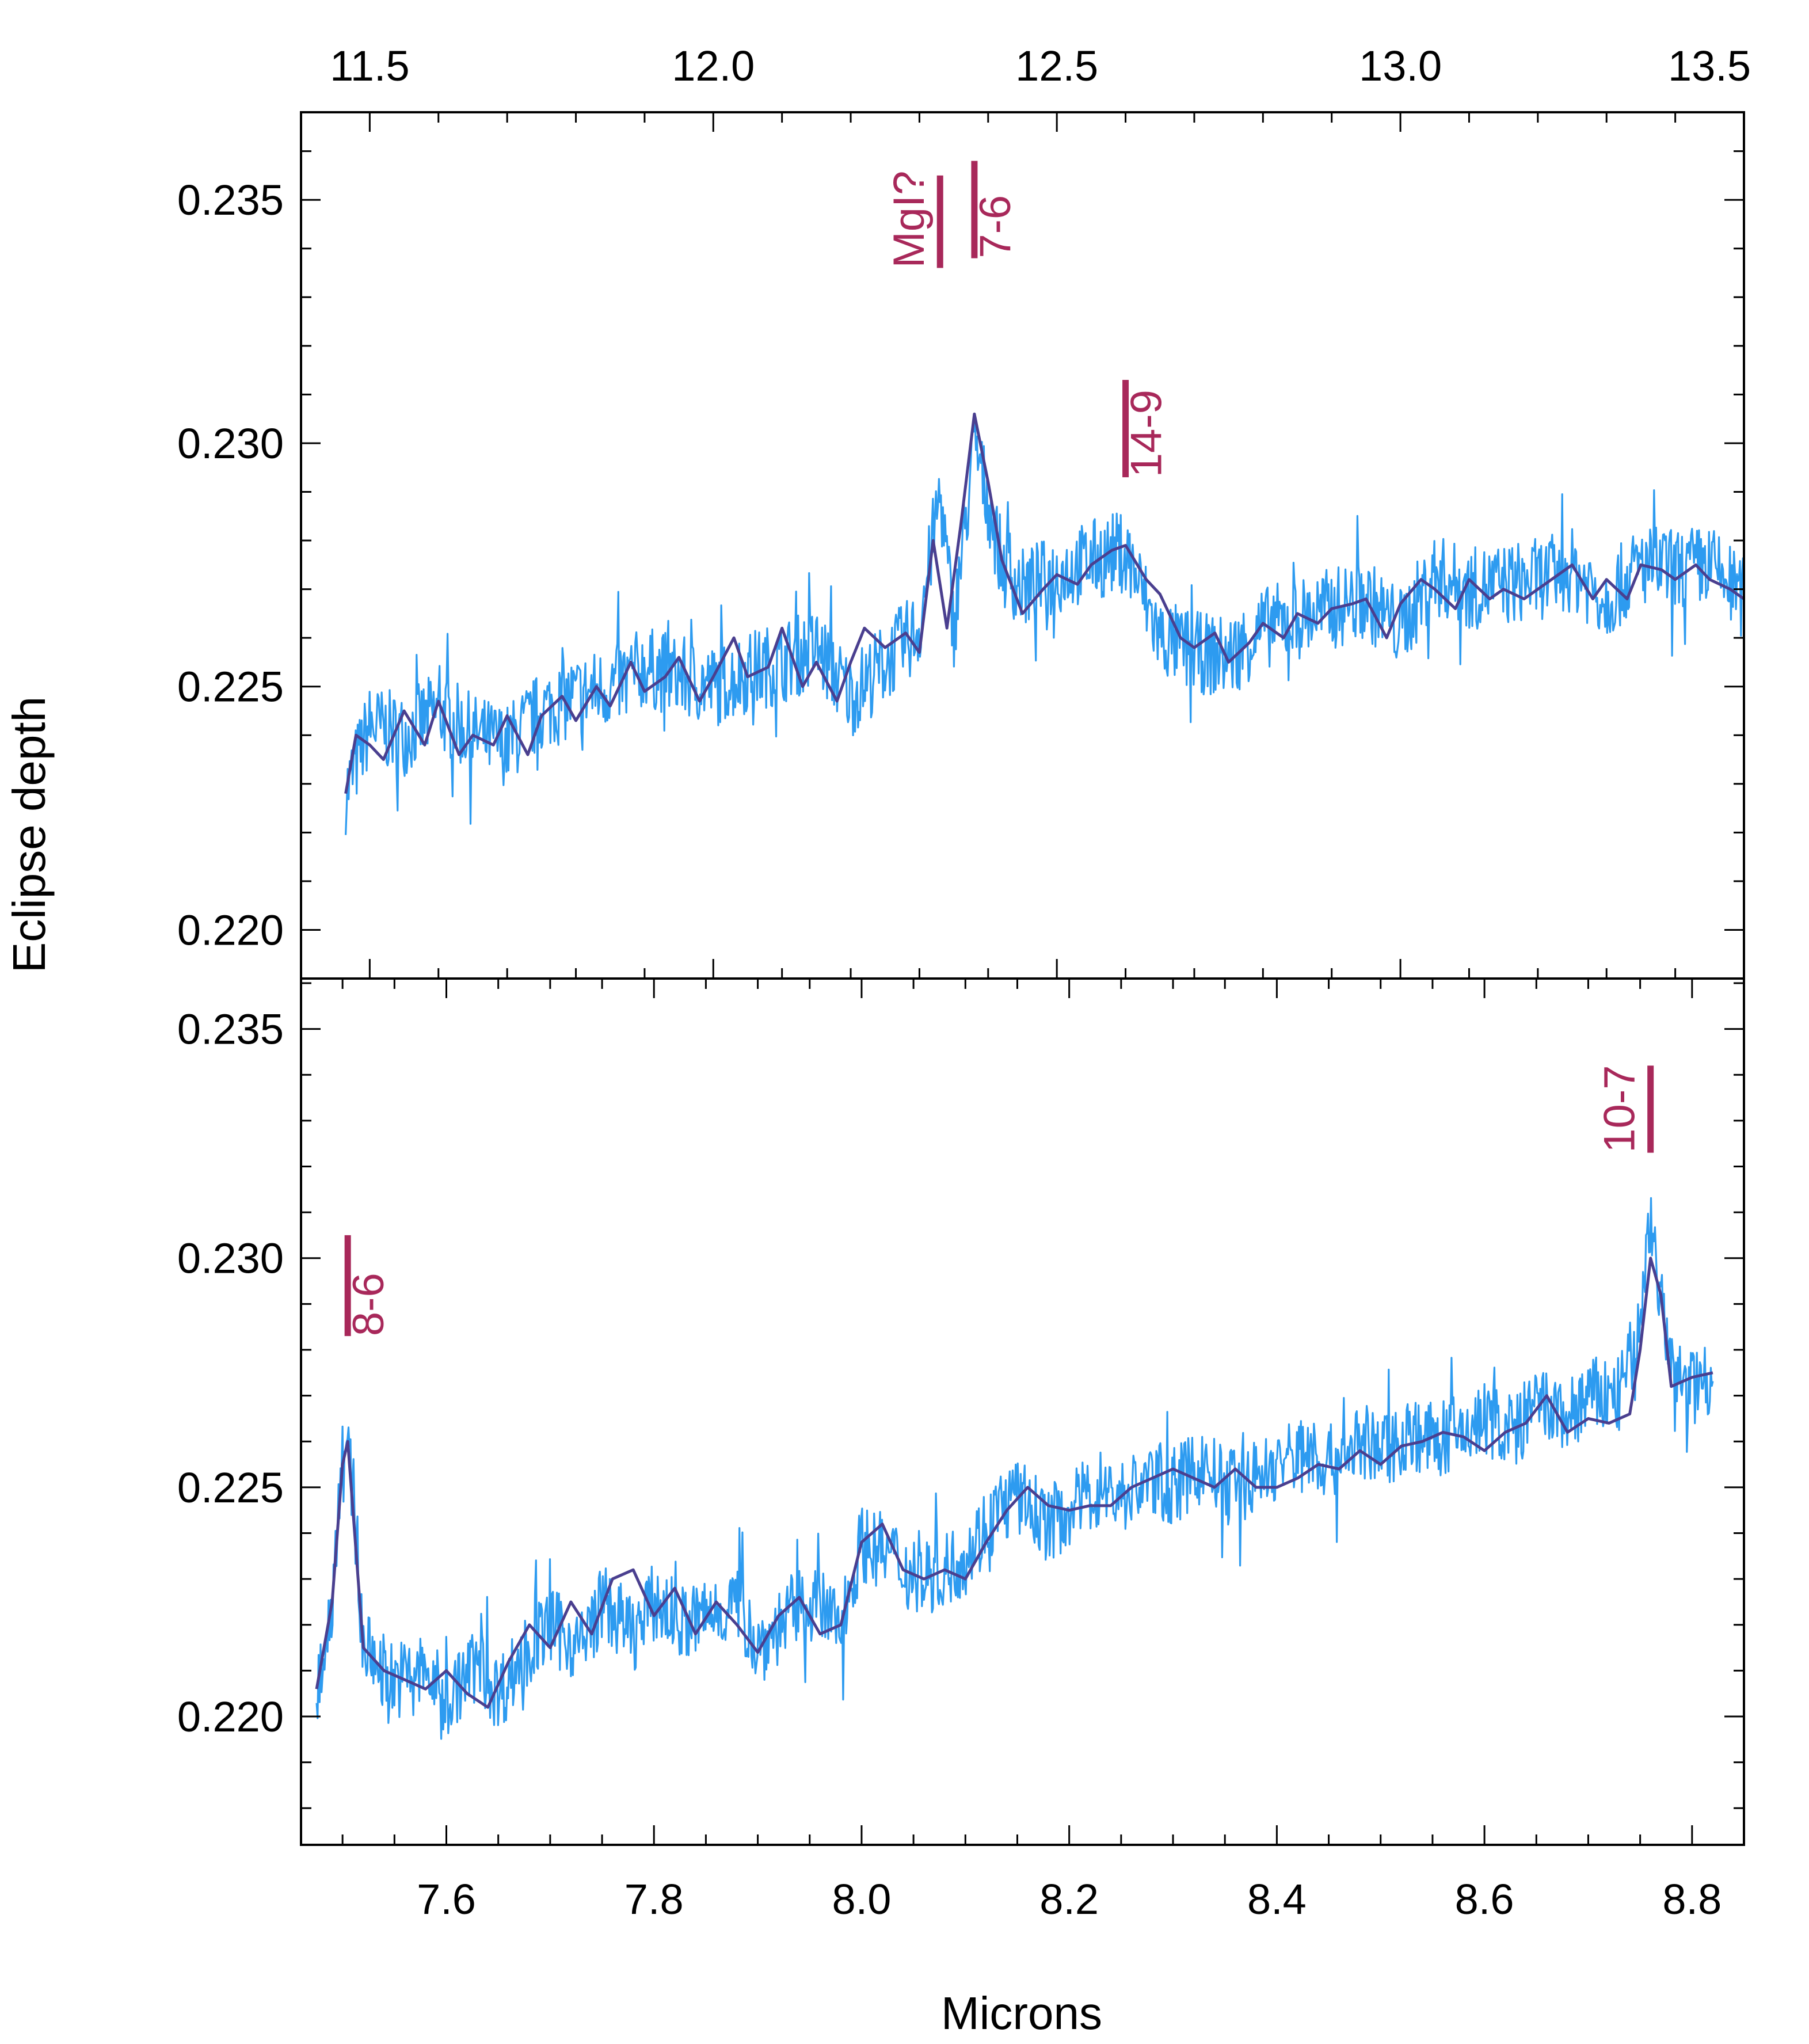 This screenshot has width=1809, height=2044. Describe the element at coordinates (1709, 66) in the screenshot. I see `x-tick-label: 13.5` at that location.